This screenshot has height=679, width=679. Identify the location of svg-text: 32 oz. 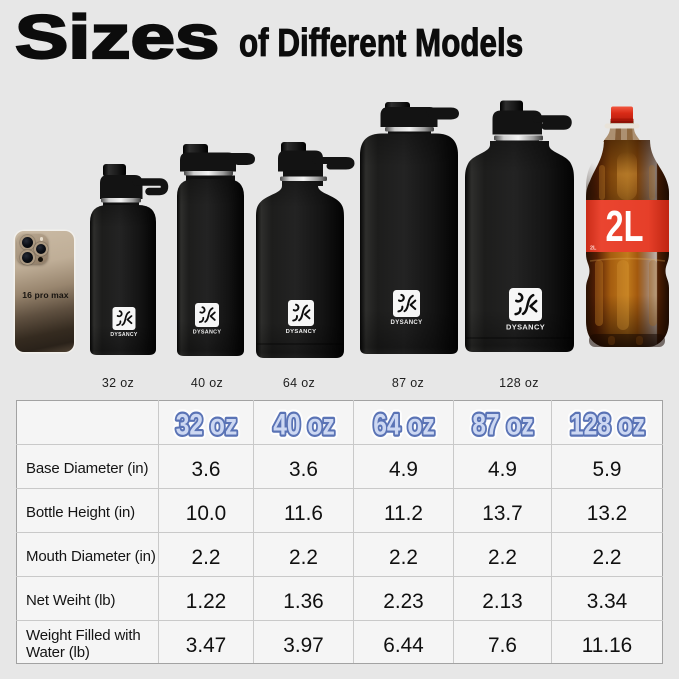
(206, 423).